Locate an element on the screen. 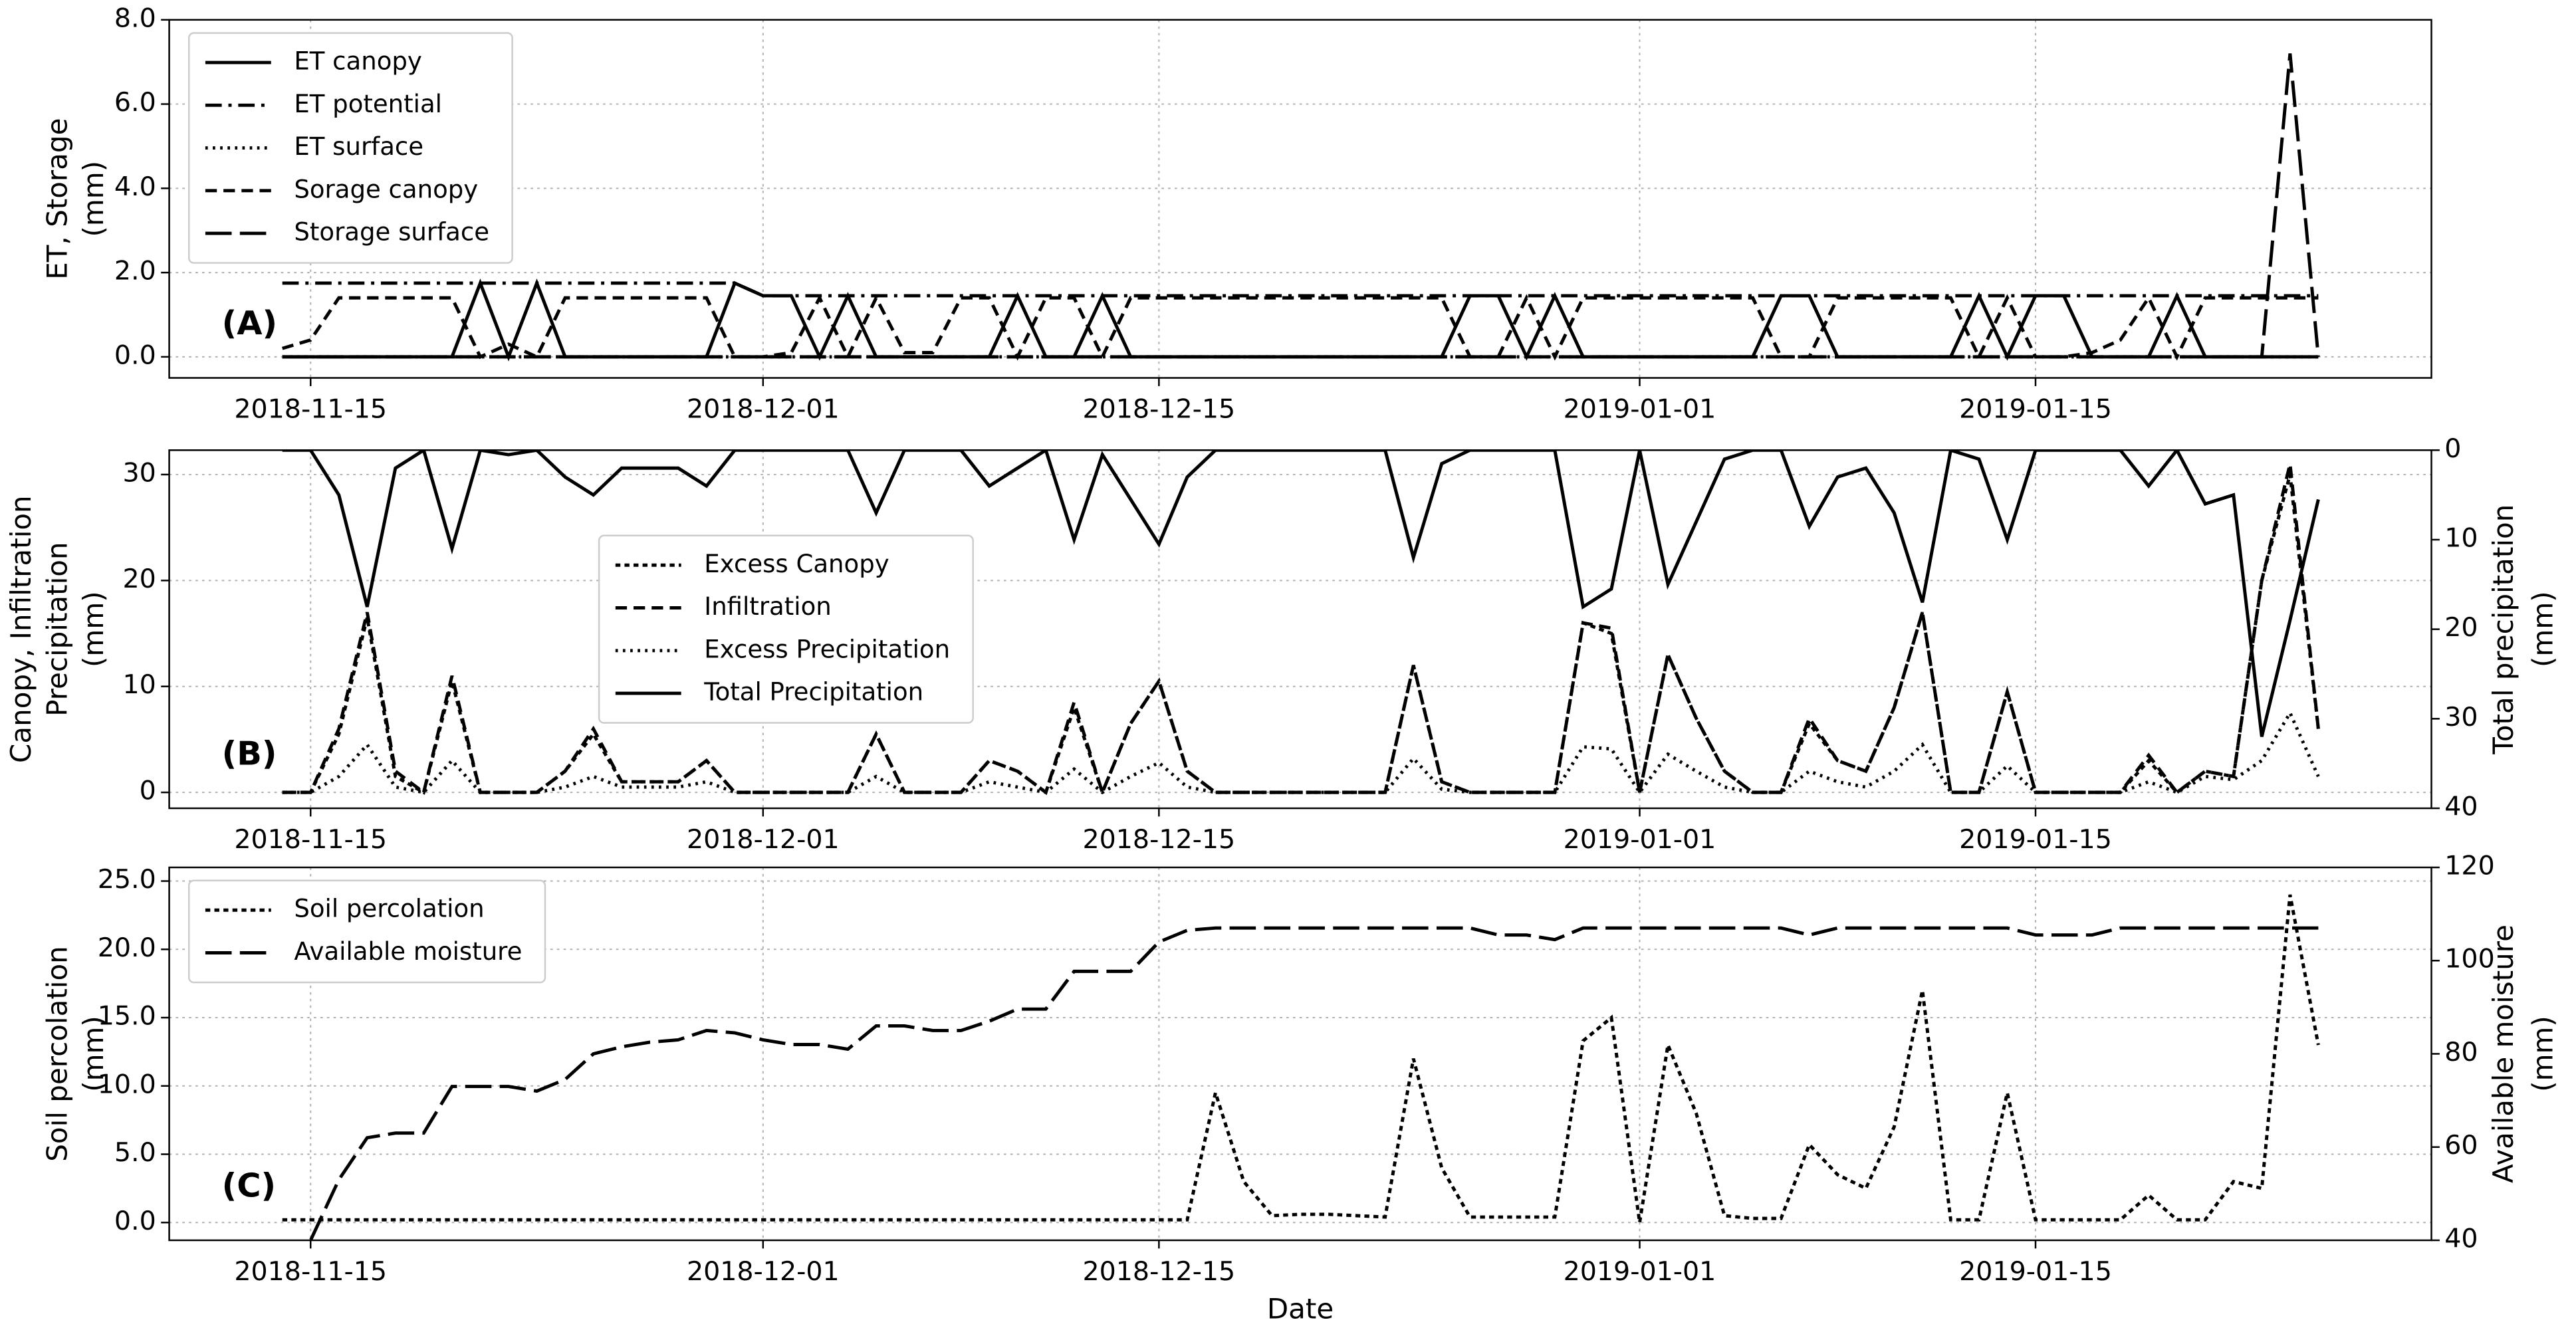  y-tick-label: 20.0 is located at coordinates (127, 948).